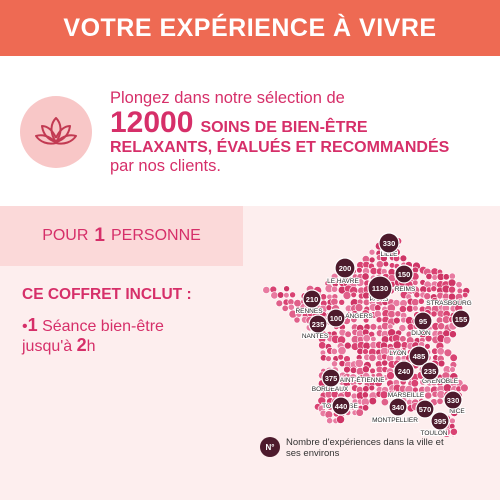 The width and height of the screenshot is (500, 500). Describe the element at coordinates (239, 123) in the screenshot. I see `intro-line-2: 12000 SOINS DE BIEN-ÊTRE` at that location.